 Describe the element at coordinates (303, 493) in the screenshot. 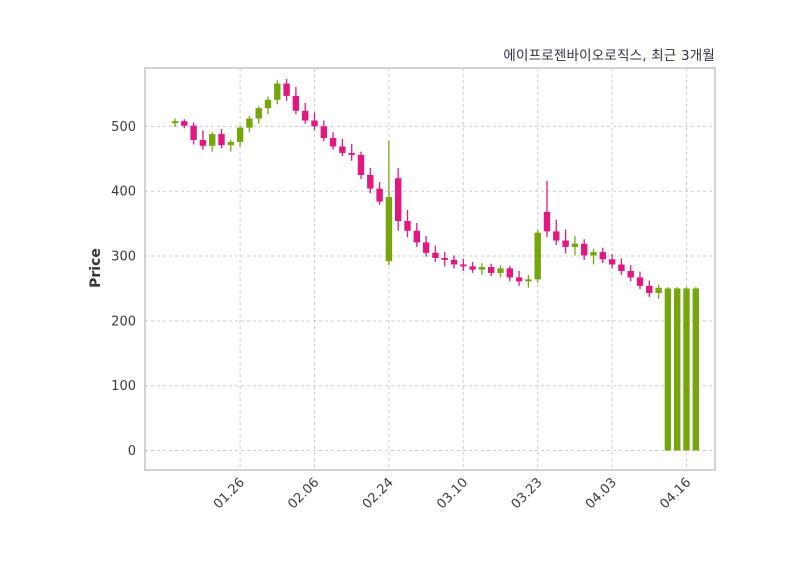

I see `x-tick-label: 02.06` at that location.